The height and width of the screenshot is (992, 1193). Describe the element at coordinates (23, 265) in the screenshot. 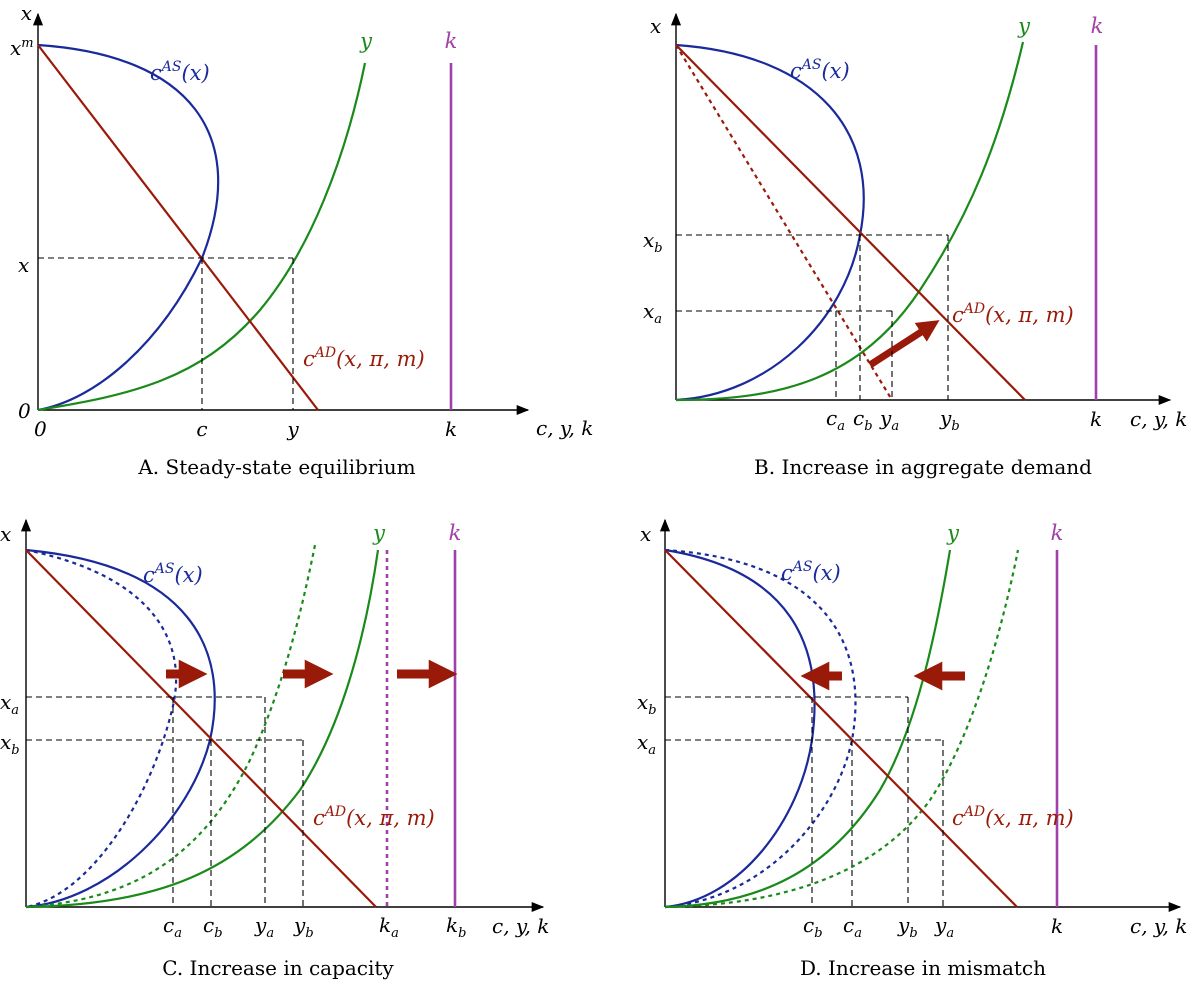

I see `x-label: x` at that location.